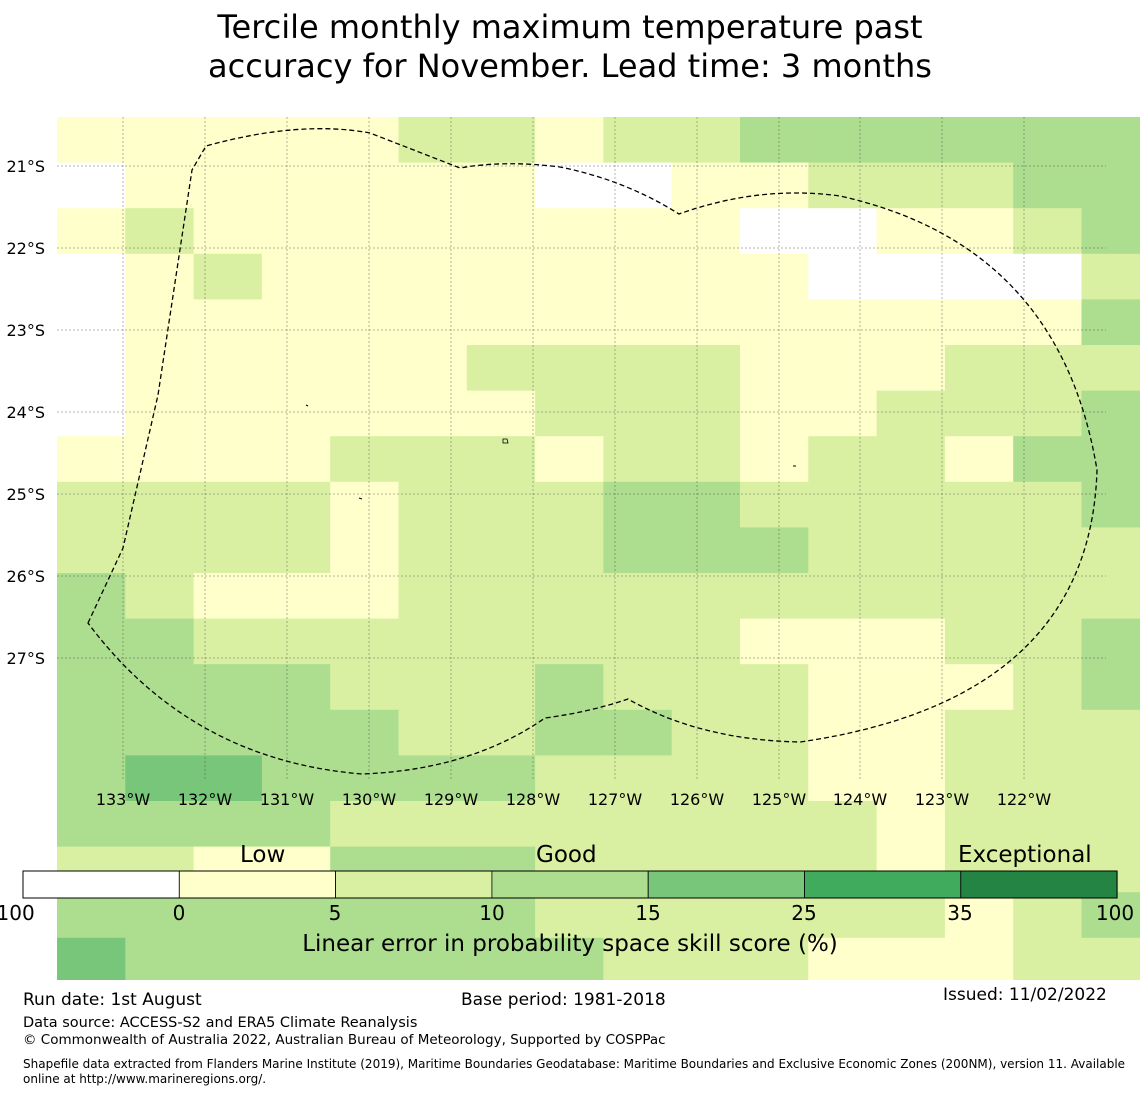  Describe the element at coordinates (533, 799) in the screenshot. I see `longitude-label: 128°W` at that location.